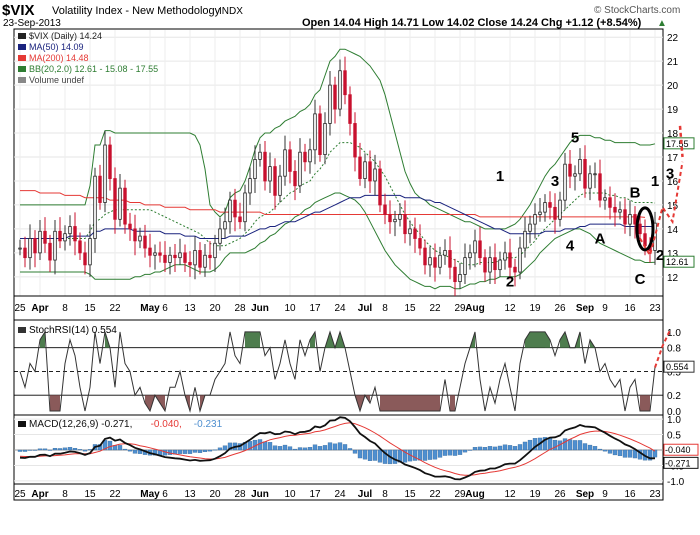 The height and width of the screenshot is (535, 700). I want to click on price-y-tick-label: 12, so click(673, 278).